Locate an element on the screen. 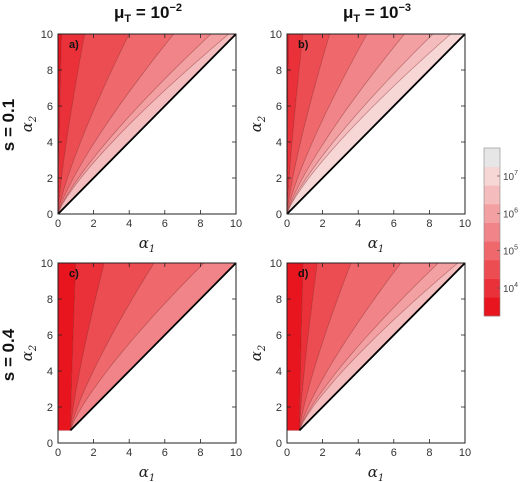 The width and height of the screenshot is (520, 482). row-title-1: s = 0.1 is located at coordinates (9, 125).